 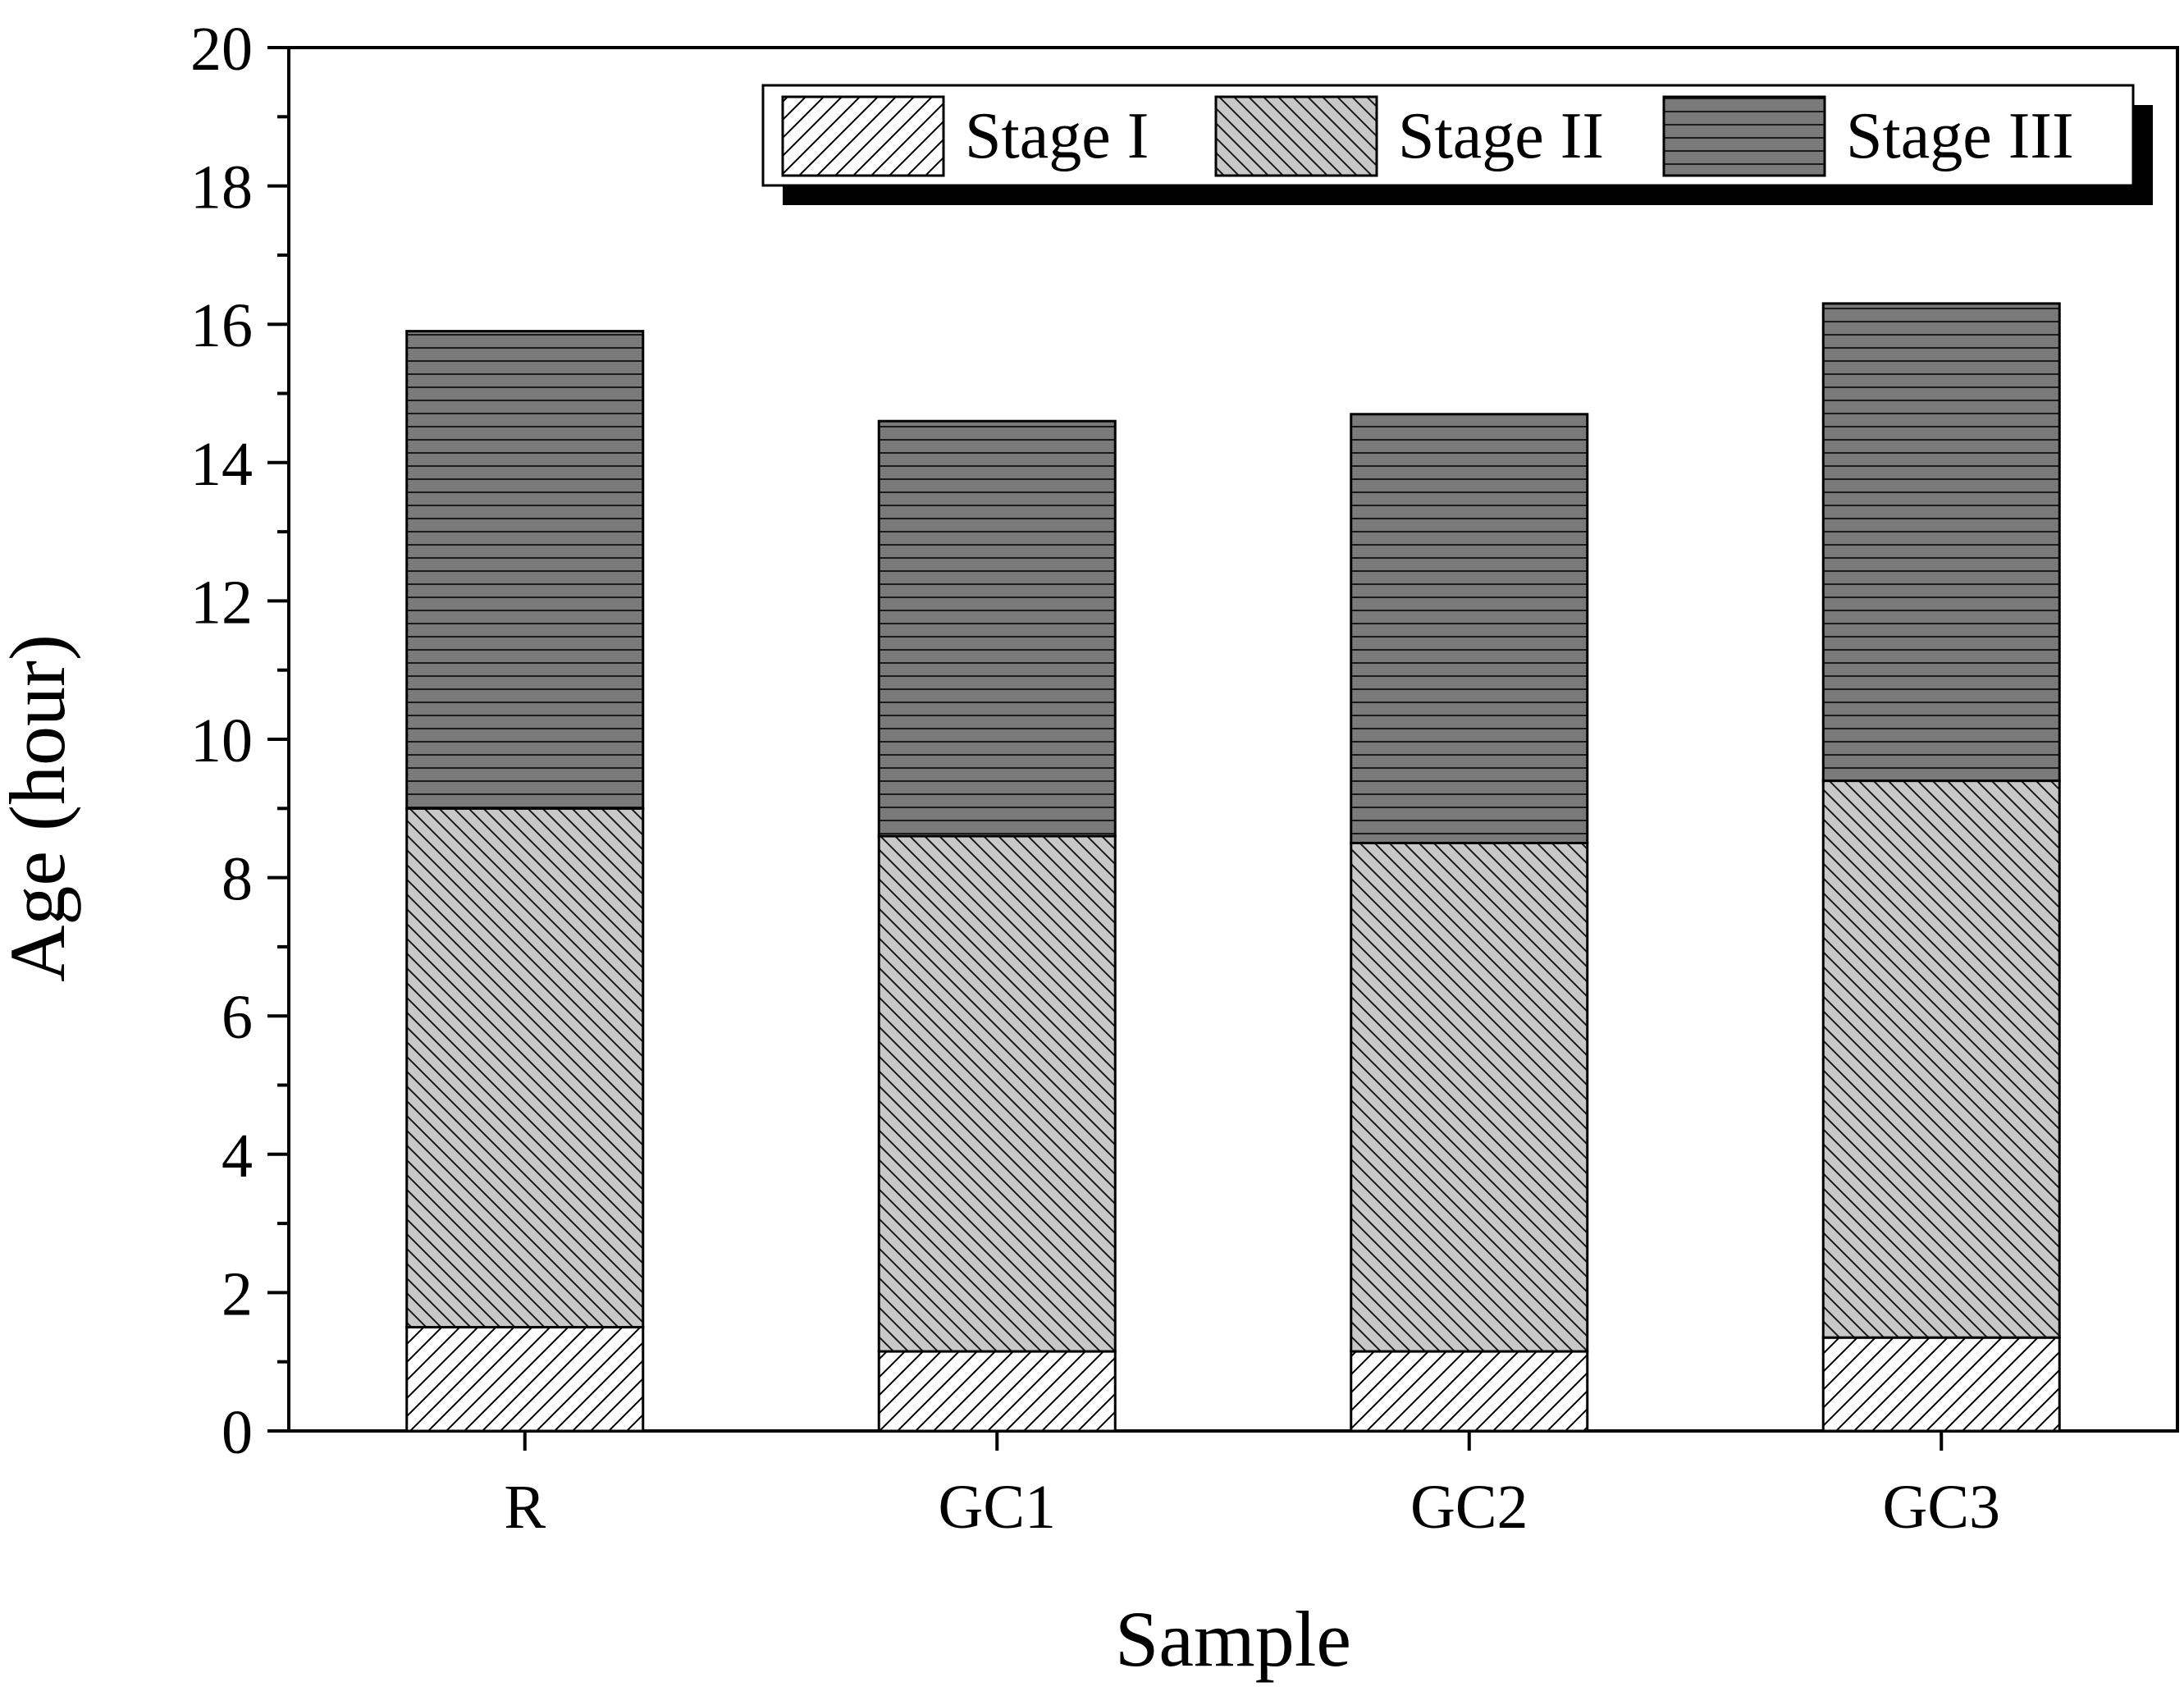 What do you see at coordinates (997, 1507) in the screenshot?
I see `x-tick-label: GC1` at bounding box center [997, 1507].